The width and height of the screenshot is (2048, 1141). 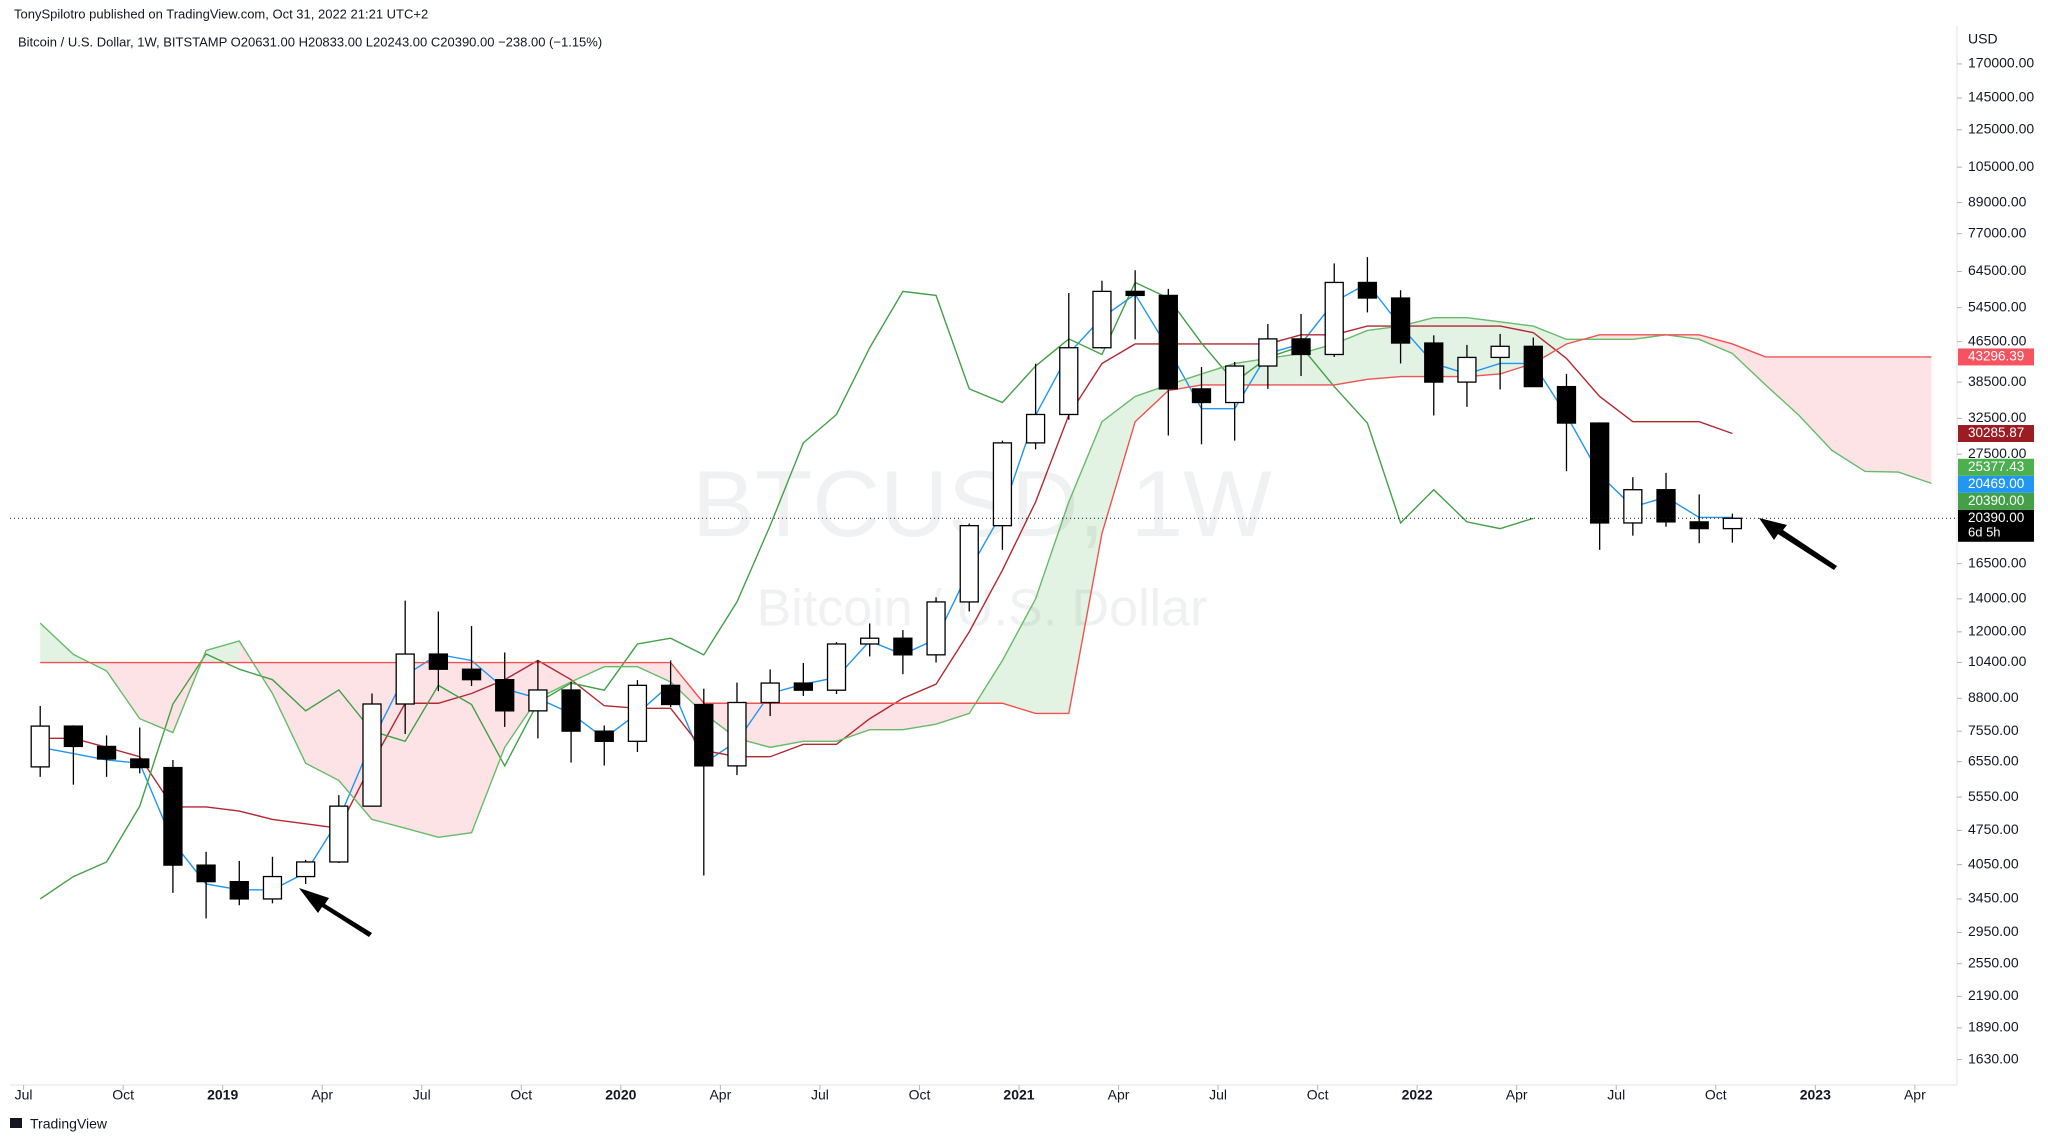 What do you see at coordinates (1984, 532) in the screenshot?
I see `countdown: 6d 5h` at bounding box center [1984, 532].